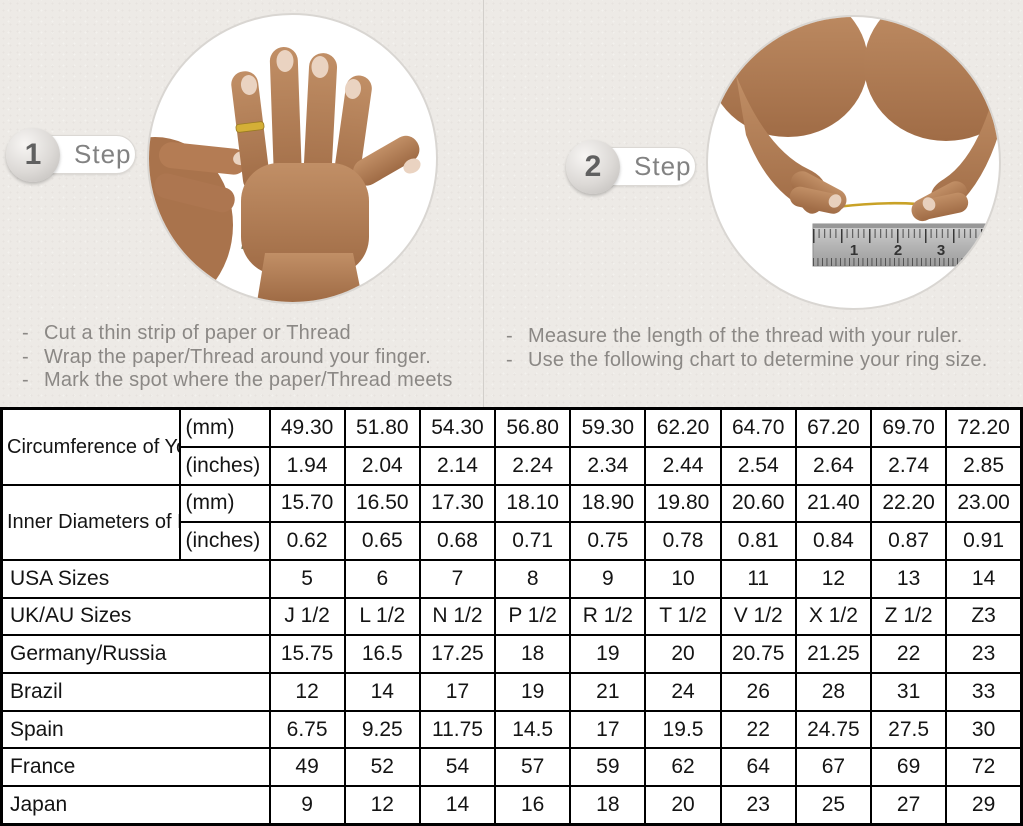 The image size is (1023, 826). Describe the element at coordinates (382, 691) in the screenshot. I see `value-cell: 14` at that location.